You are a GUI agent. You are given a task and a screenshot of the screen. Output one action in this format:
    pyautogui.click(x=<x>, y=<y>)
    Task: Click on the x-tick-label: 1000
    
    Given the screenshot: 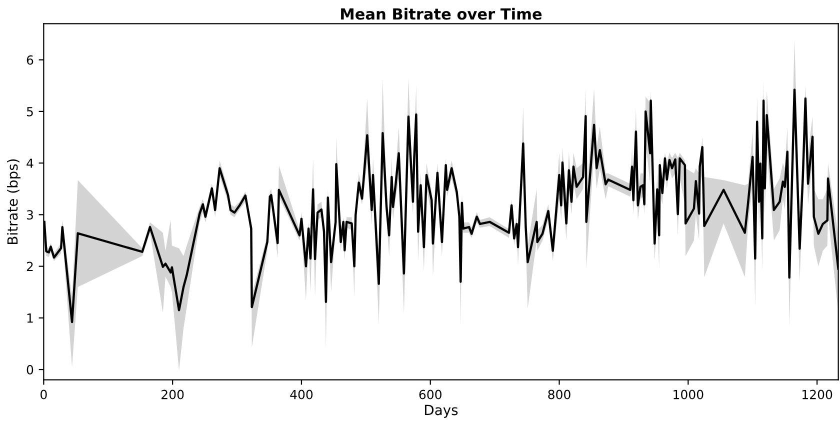 What is the action you would take?
    pyautogui.click(x=689, y=395)
    